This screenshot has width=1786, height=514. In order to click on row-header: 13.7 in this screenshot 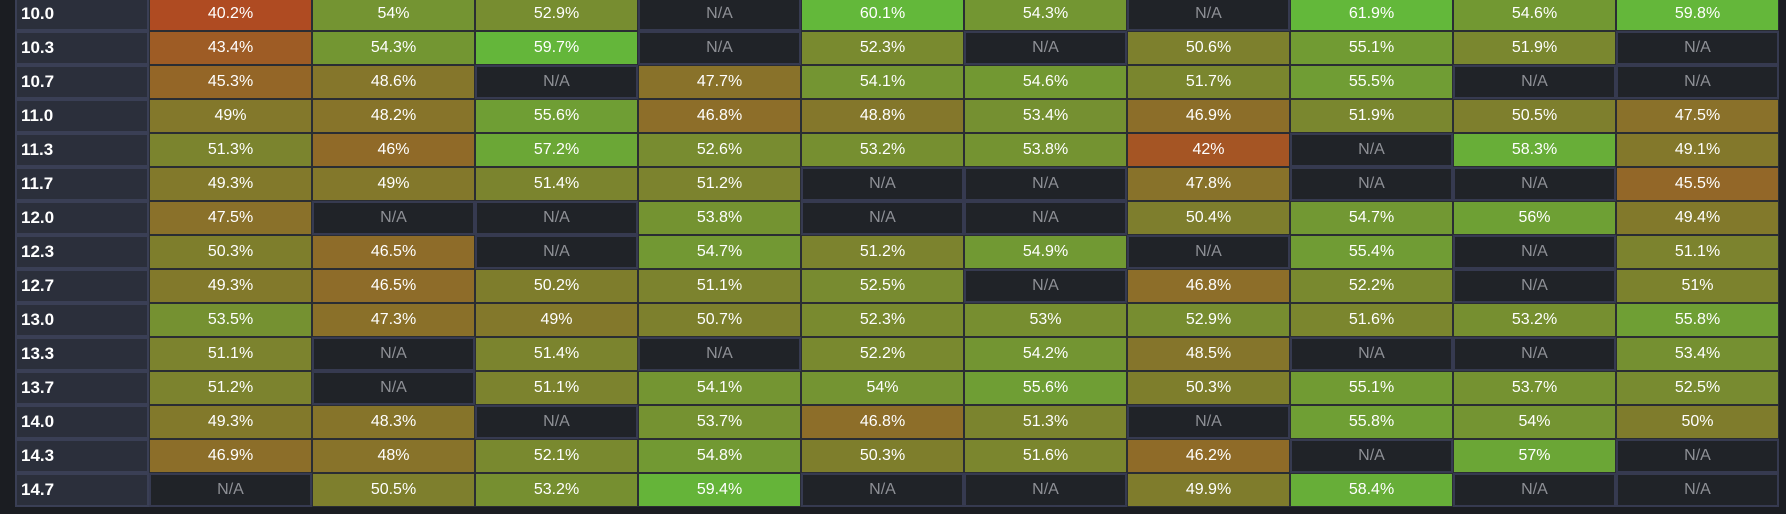, I will do `click(82, 388)`.